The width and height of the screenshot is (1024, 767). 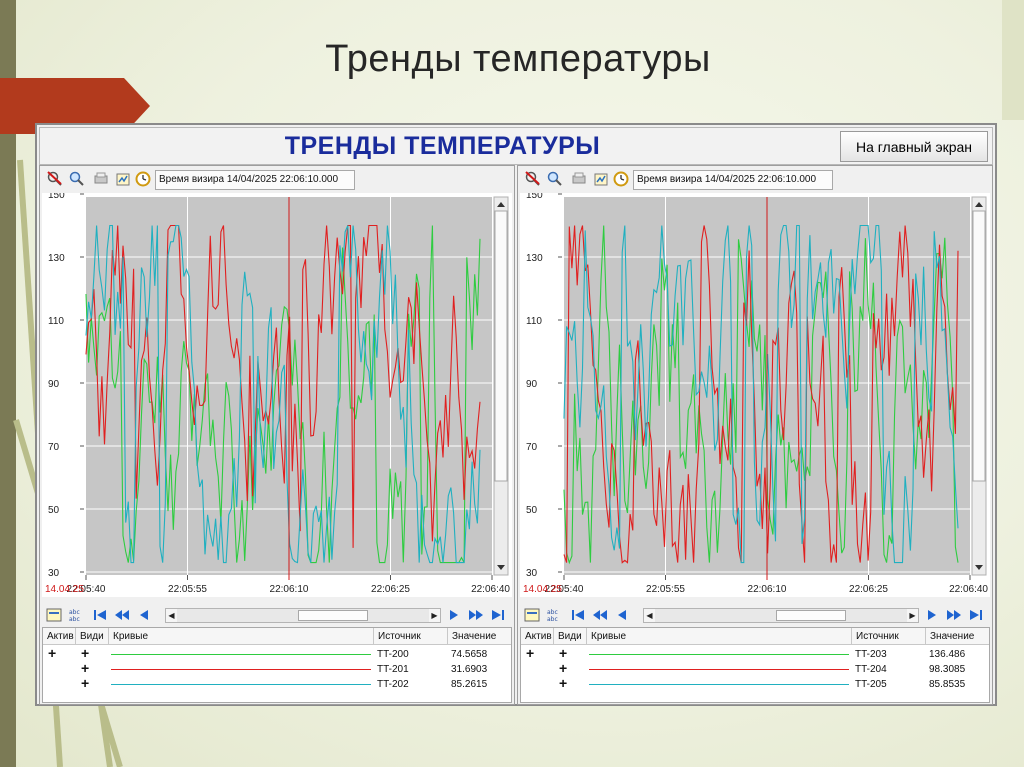 What do you see at coordinates (393, 669) in the screenshot?
I see `source-tag: TT-201` at bounding box center [393, 669].